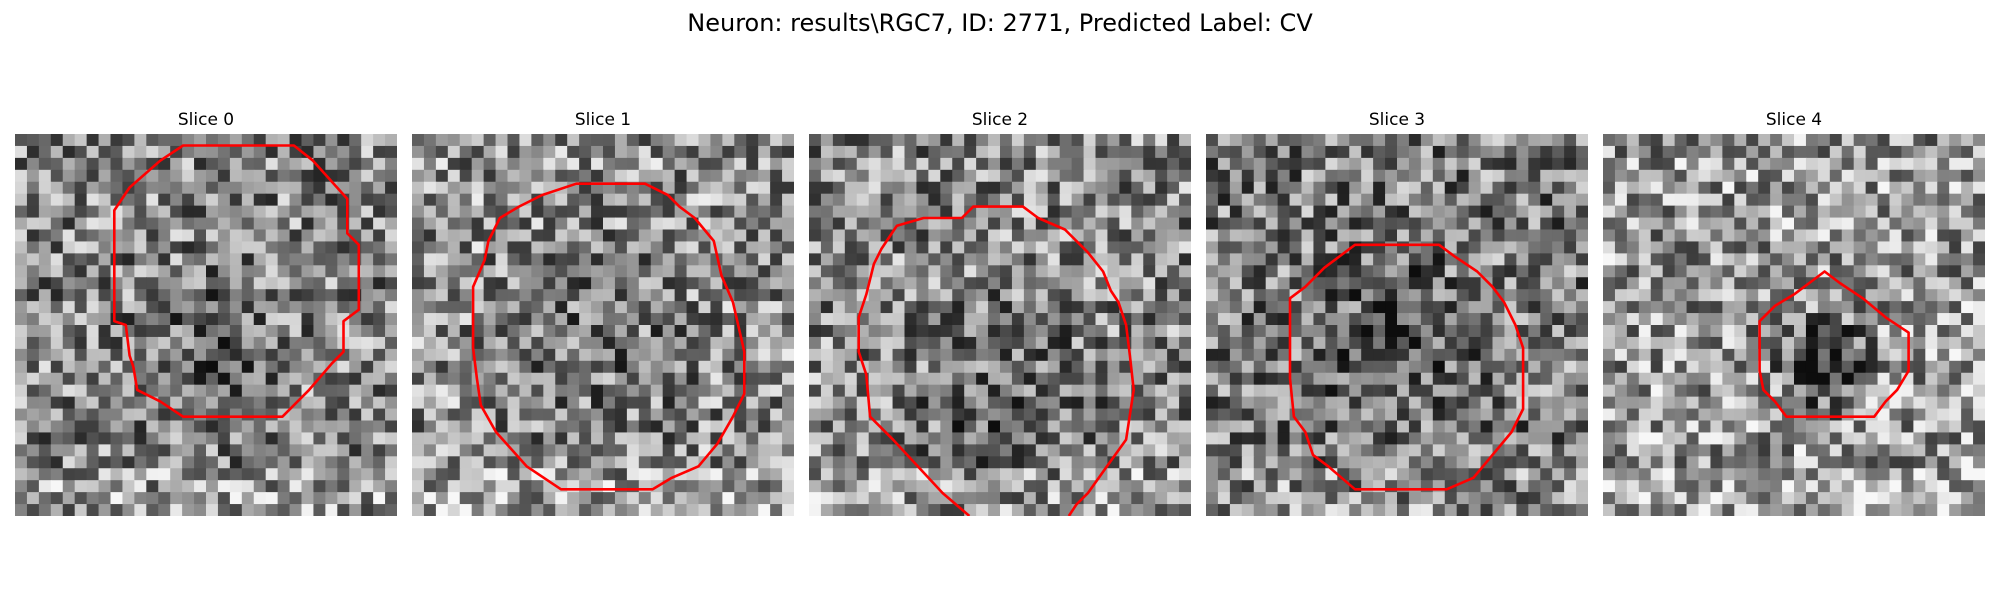  I want to click on slice-panel-4: Slice 4, so click(1794, 313).